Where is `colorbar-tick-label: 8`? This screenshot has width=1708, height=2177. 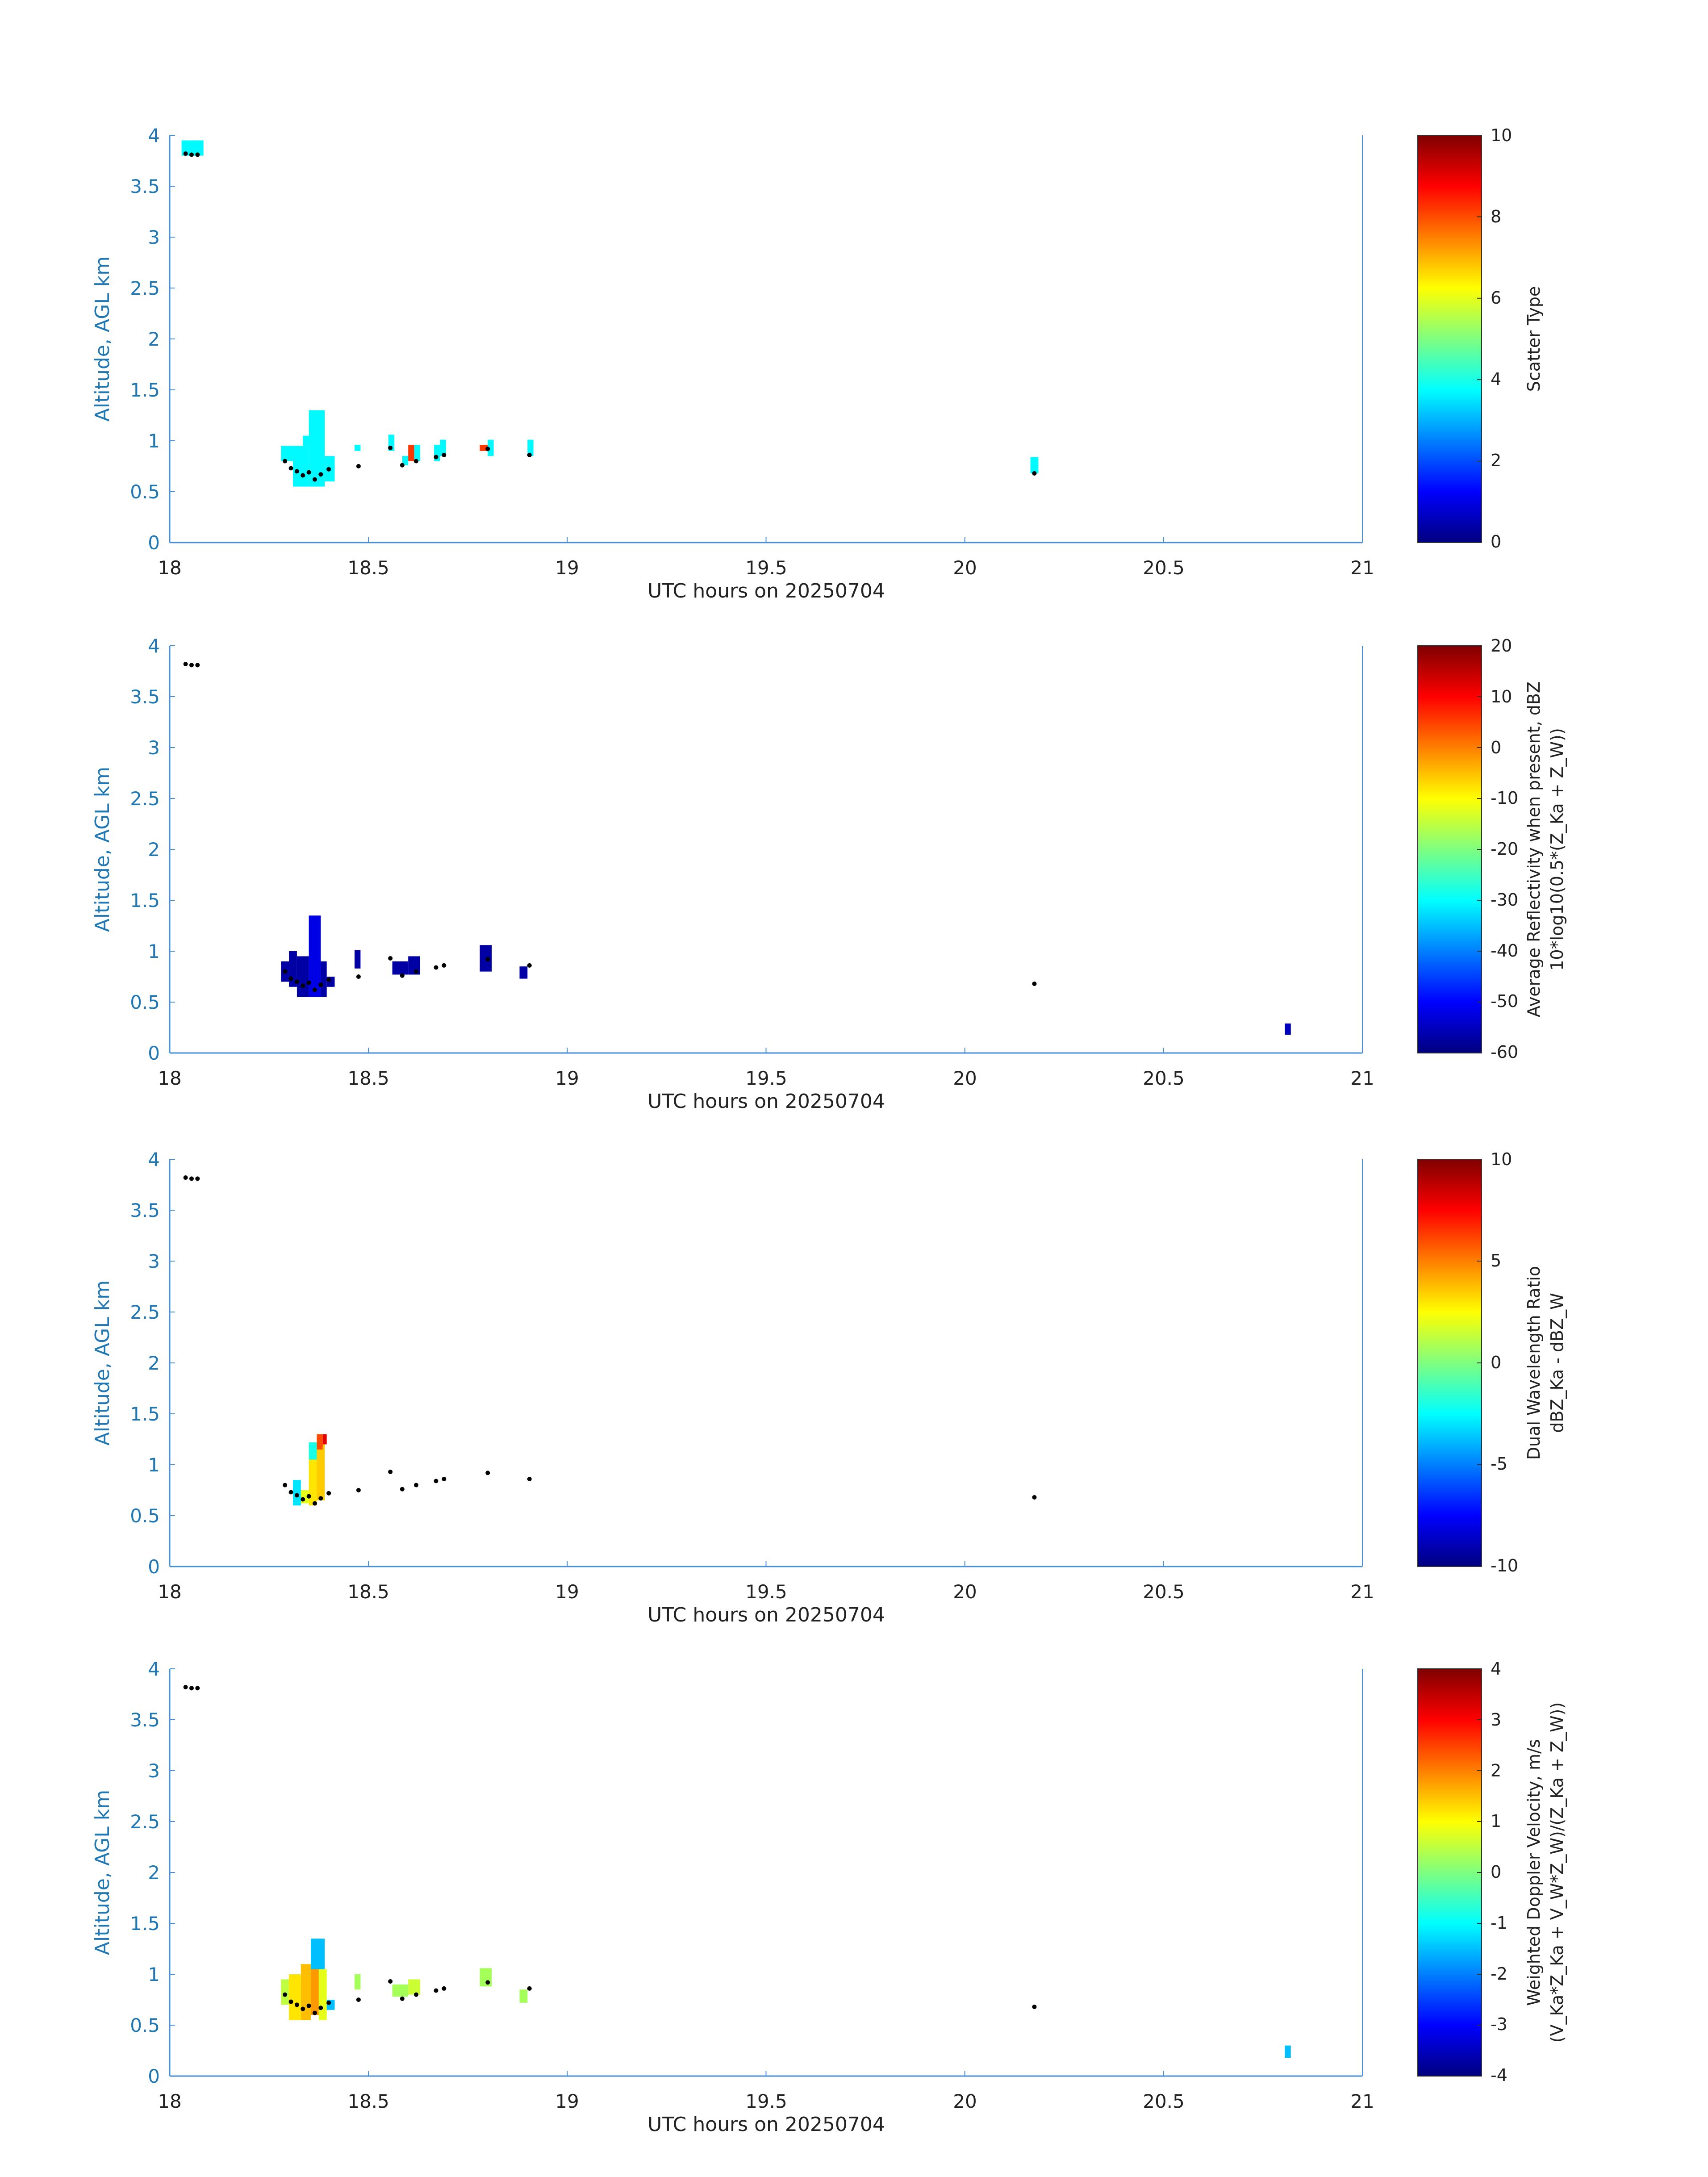
colorbar-tick-label: 8 is located at coordinates (1496, 216).